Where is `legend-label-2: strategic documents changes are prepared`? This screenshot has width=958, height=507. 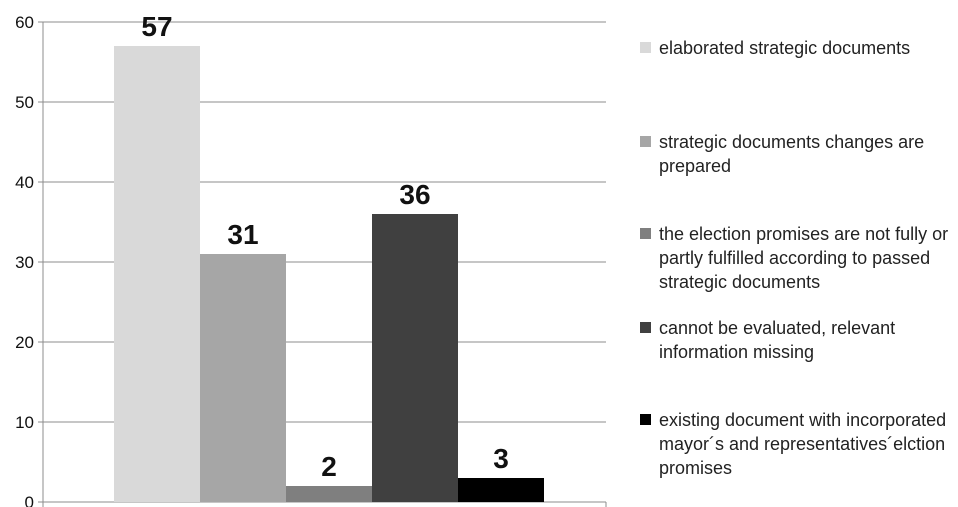 legend-label-2: strategic documents changes are prepared is located at coordinates (792, 154).